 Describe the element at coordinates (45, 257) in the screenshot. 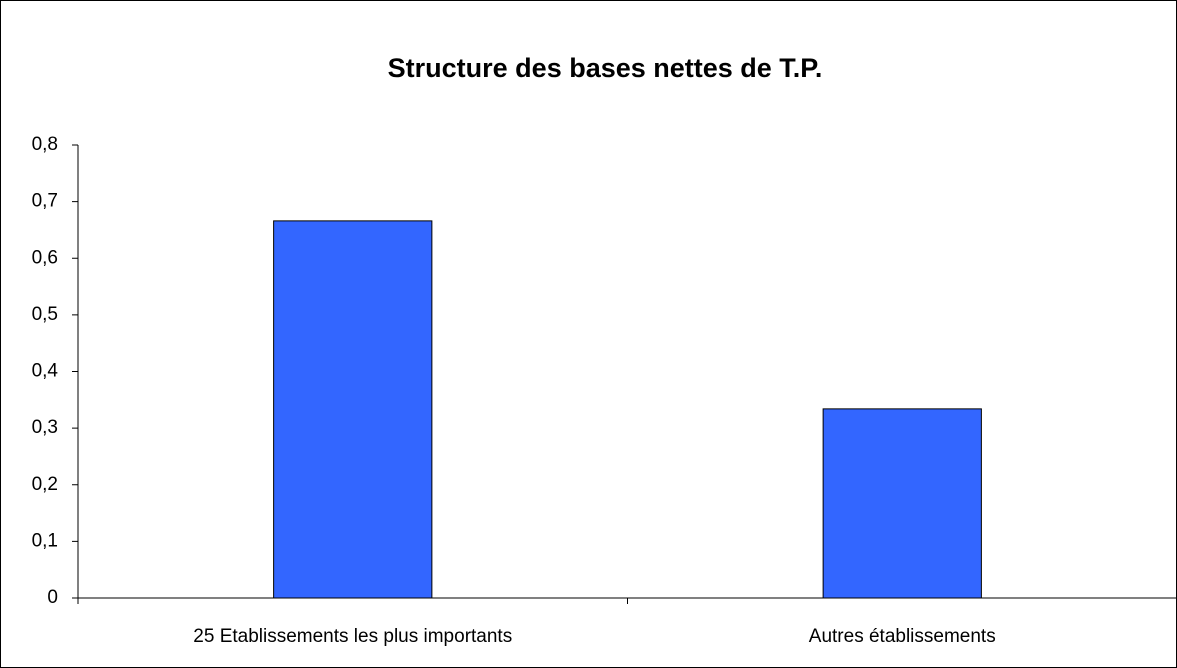

I see `y-tick-label: 0,6` at that location.